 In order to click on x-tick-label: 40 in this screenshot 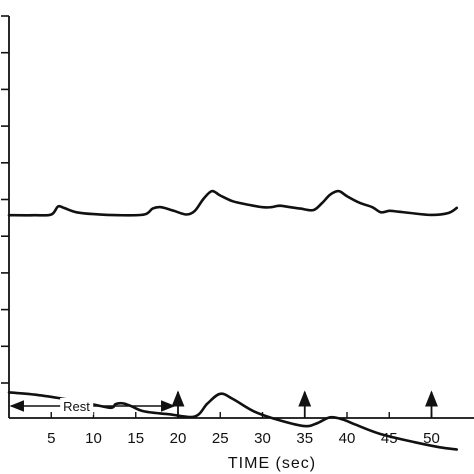, I will do `click(347, 438)`.